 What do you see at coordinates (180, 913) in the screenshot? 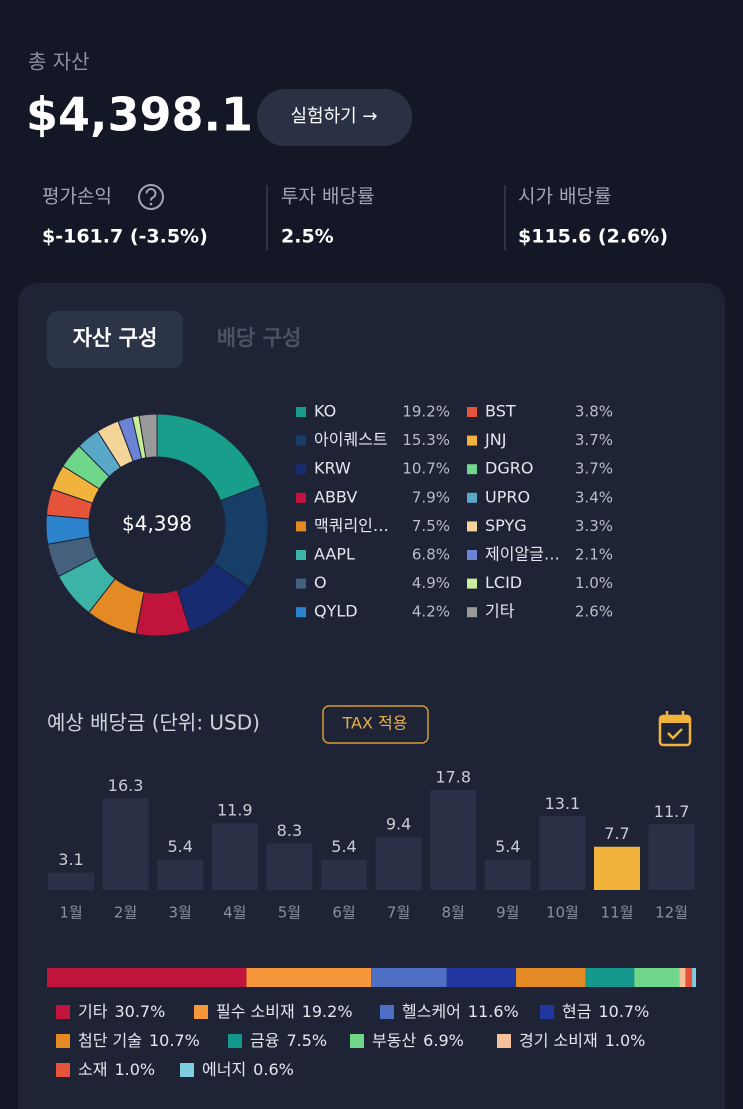
I see `x-tick-label: 3월` at bounding box center [180, 913].